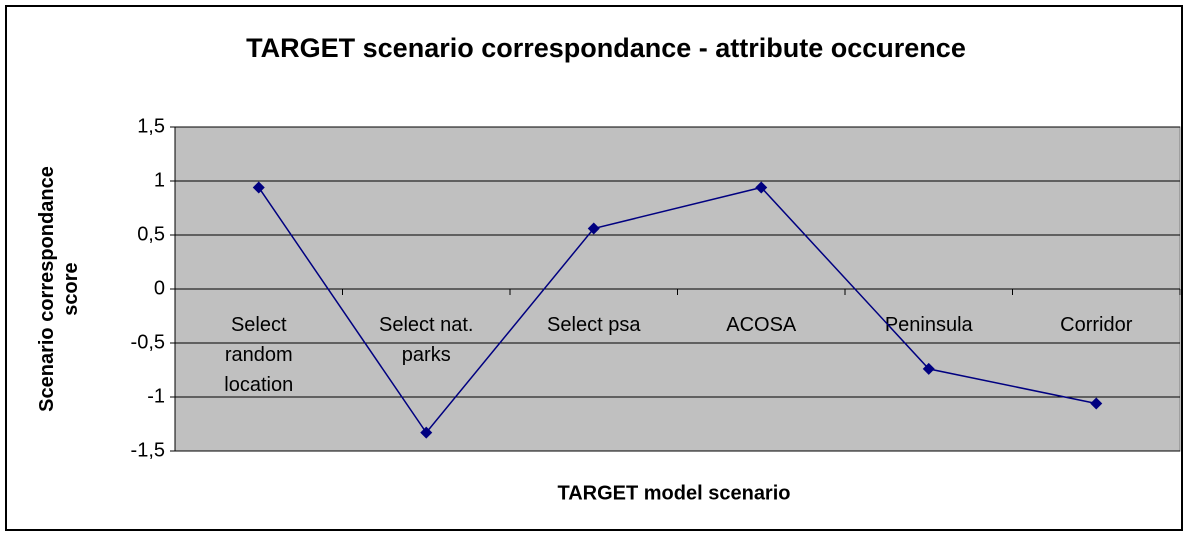 Image resolution: width=1188 pixels, height=536 pixels. What do you see at coordinates (59, 289) in the screenshot?
I see `y-axis-label: Scenario correspondance score` at bounding box center [59, 289].